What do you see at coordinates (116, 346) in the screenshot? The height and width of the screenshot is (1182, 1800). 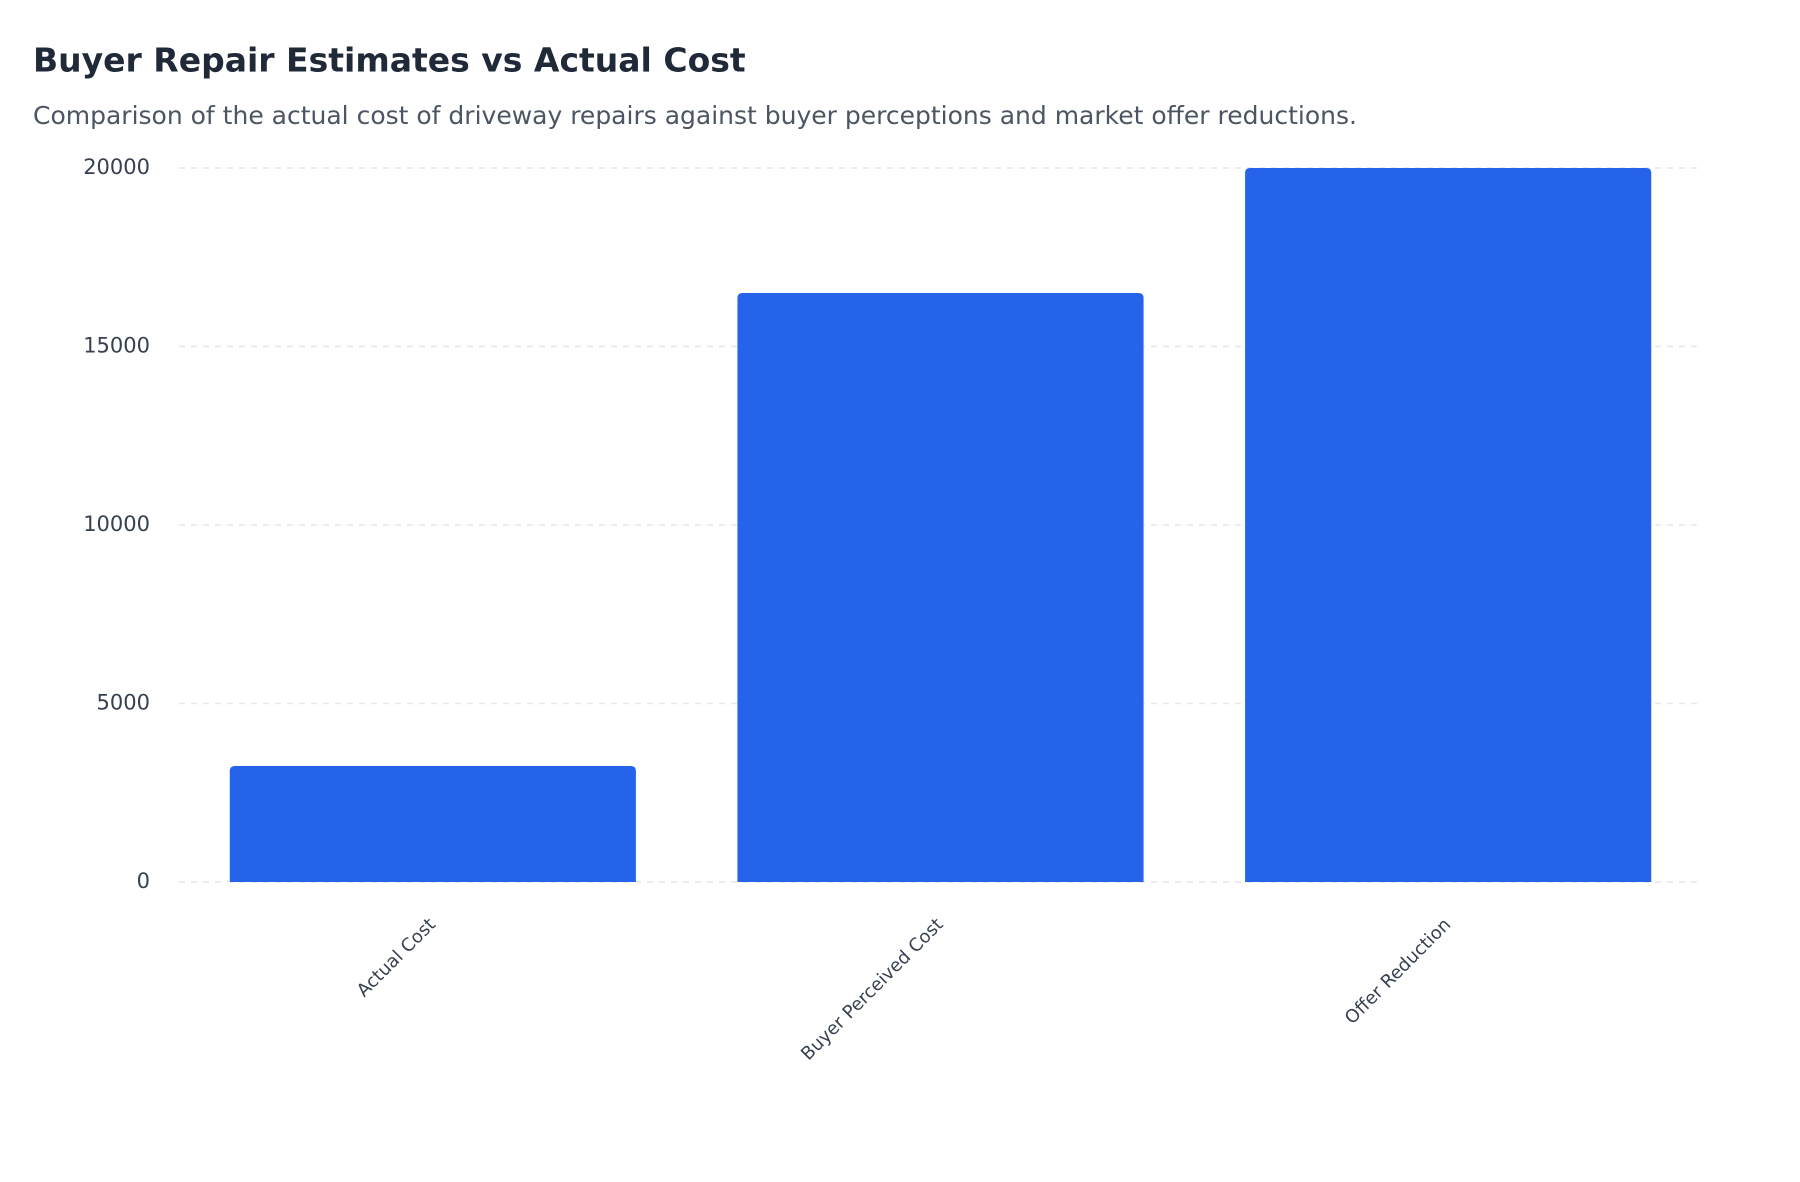 I see `y-tick-label: 15000` at bounding box center [116, 346].